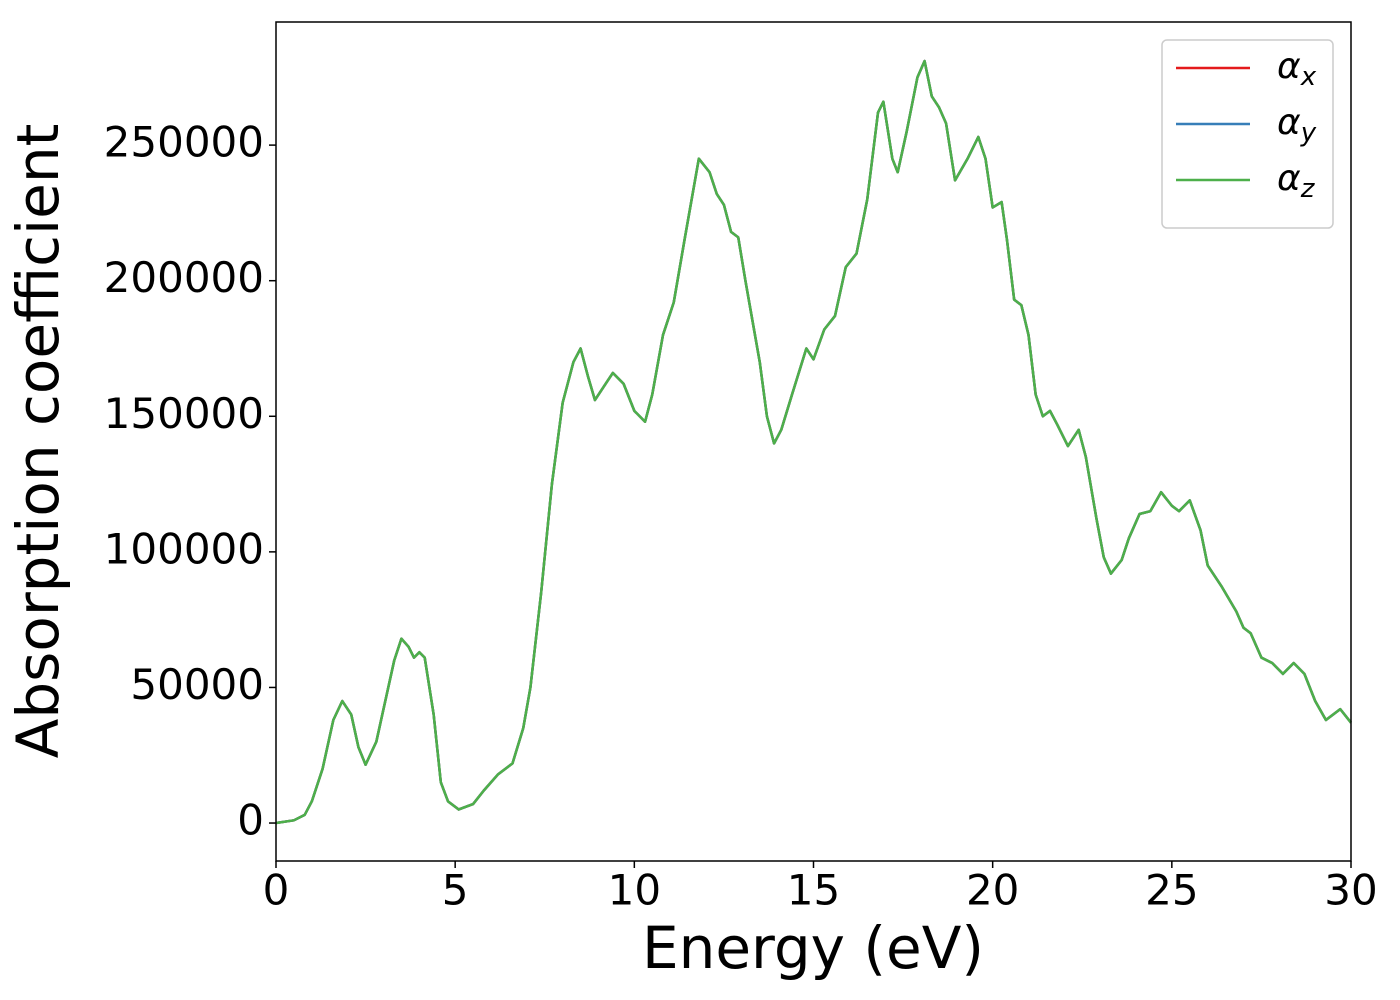 The height and width of the screenshot is (1000, 1400). Describe the element at coordinates (250, 820) in the screenshot. I see `y-tick-label: 0` at that location.